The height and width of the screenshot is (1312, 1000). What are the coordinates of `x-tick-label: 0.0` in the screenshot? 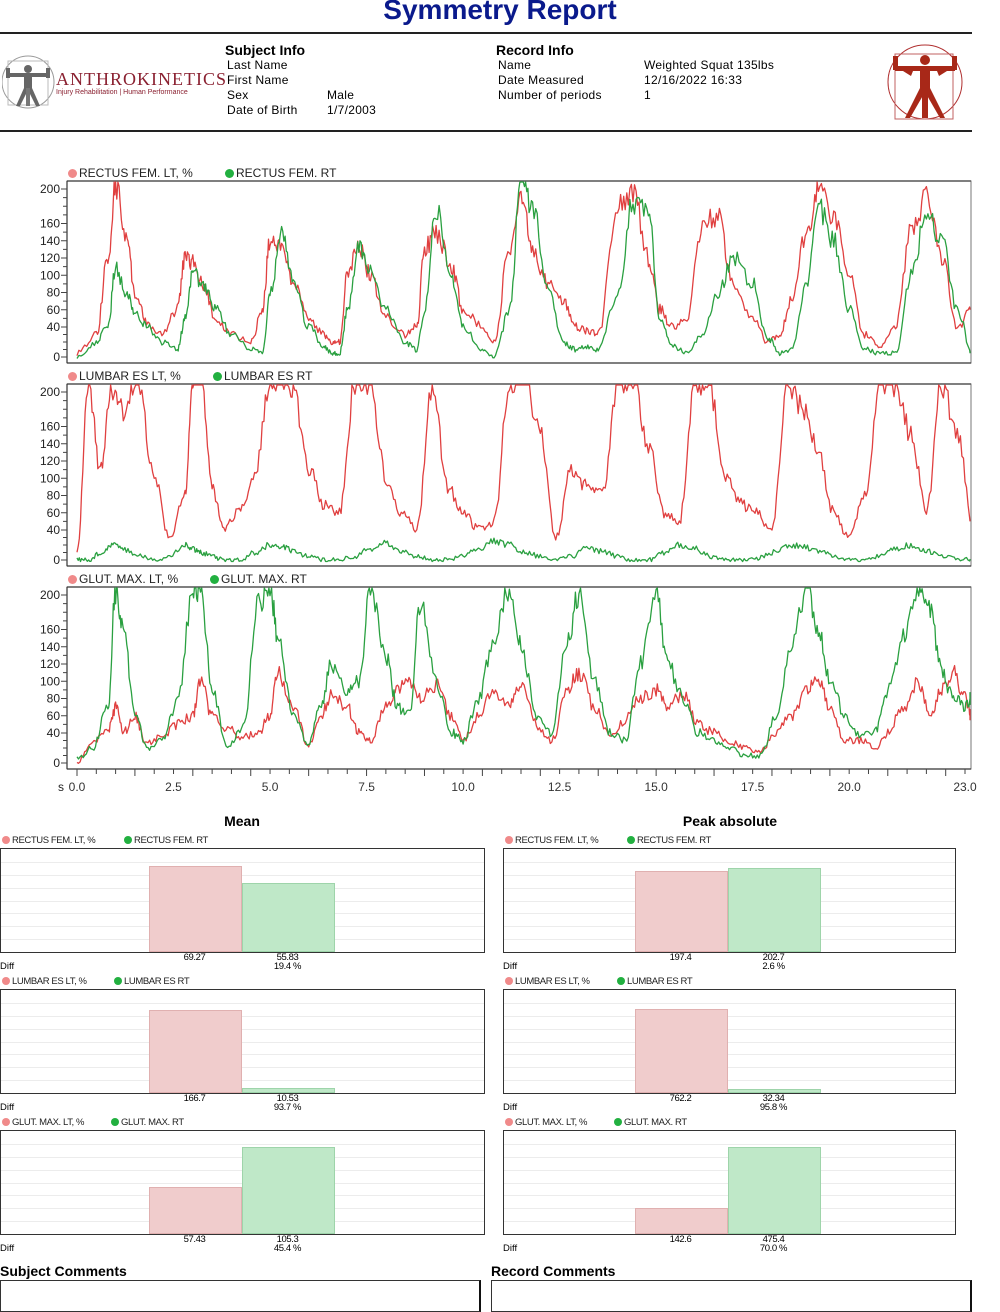 It's located at (77, 787).